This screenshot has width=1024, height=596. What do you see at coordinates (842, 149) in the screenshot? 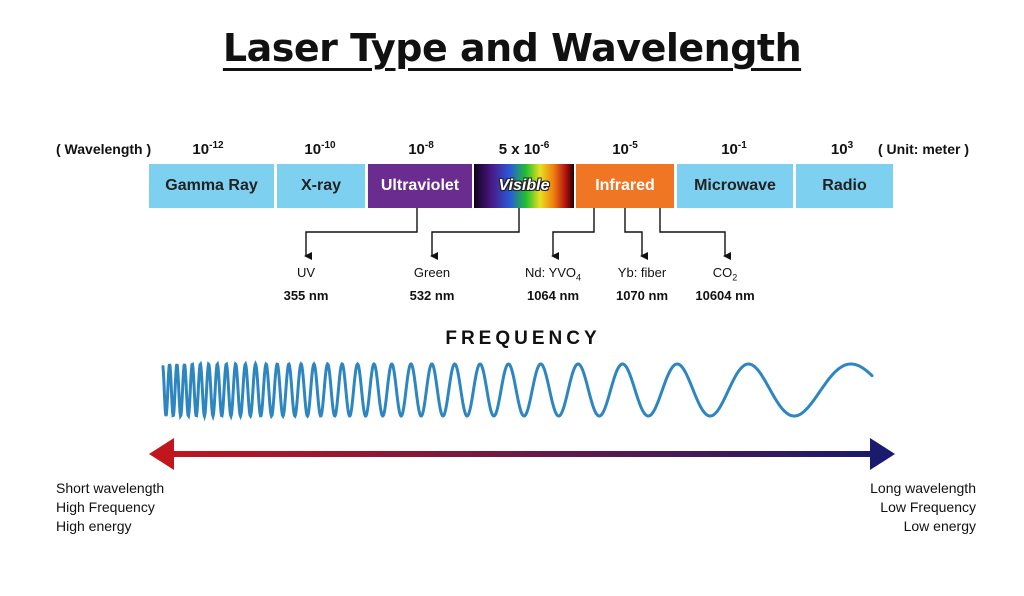
I see `exponent-radio: 103` at bounding box center [842, 149].